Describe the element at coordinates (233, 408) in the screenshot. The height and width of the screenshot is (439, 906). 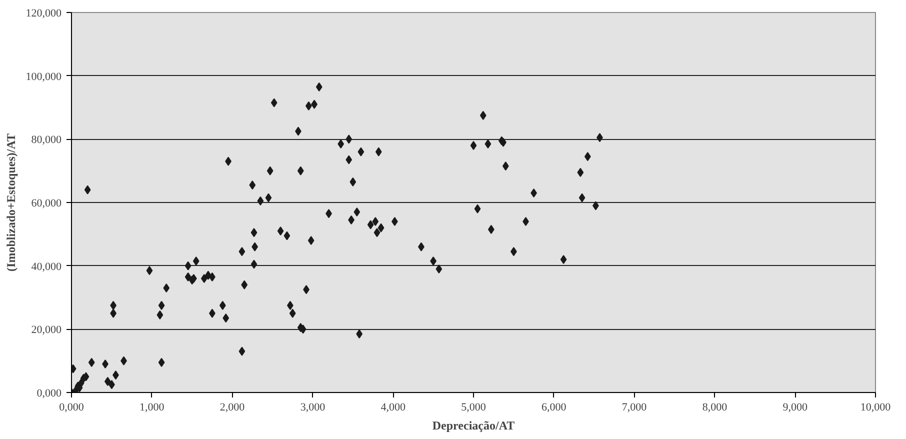
I see `x-tick-label: 2,000` at that location.